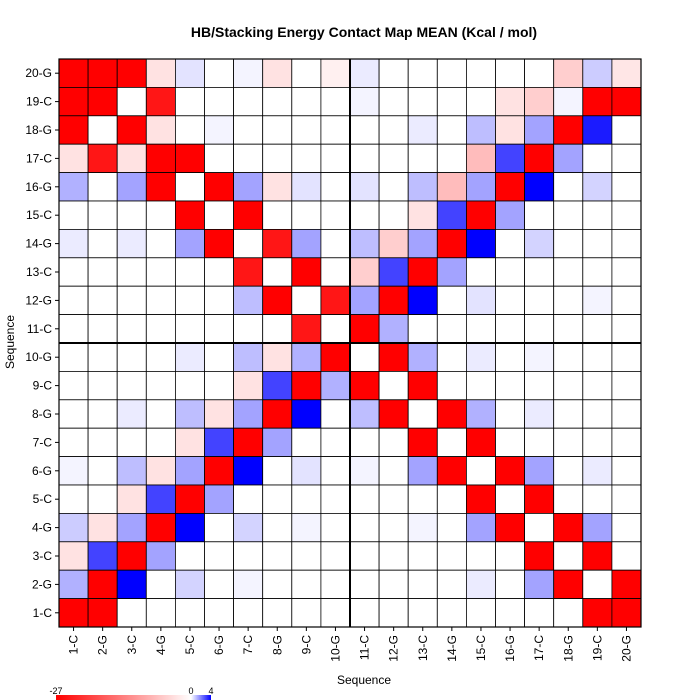 The height and width of the screenshot is (700, 700). Describe the element at coordinates (189, 300) in the screenshot. I see `heatmap-cell-r12-c5` at that location.